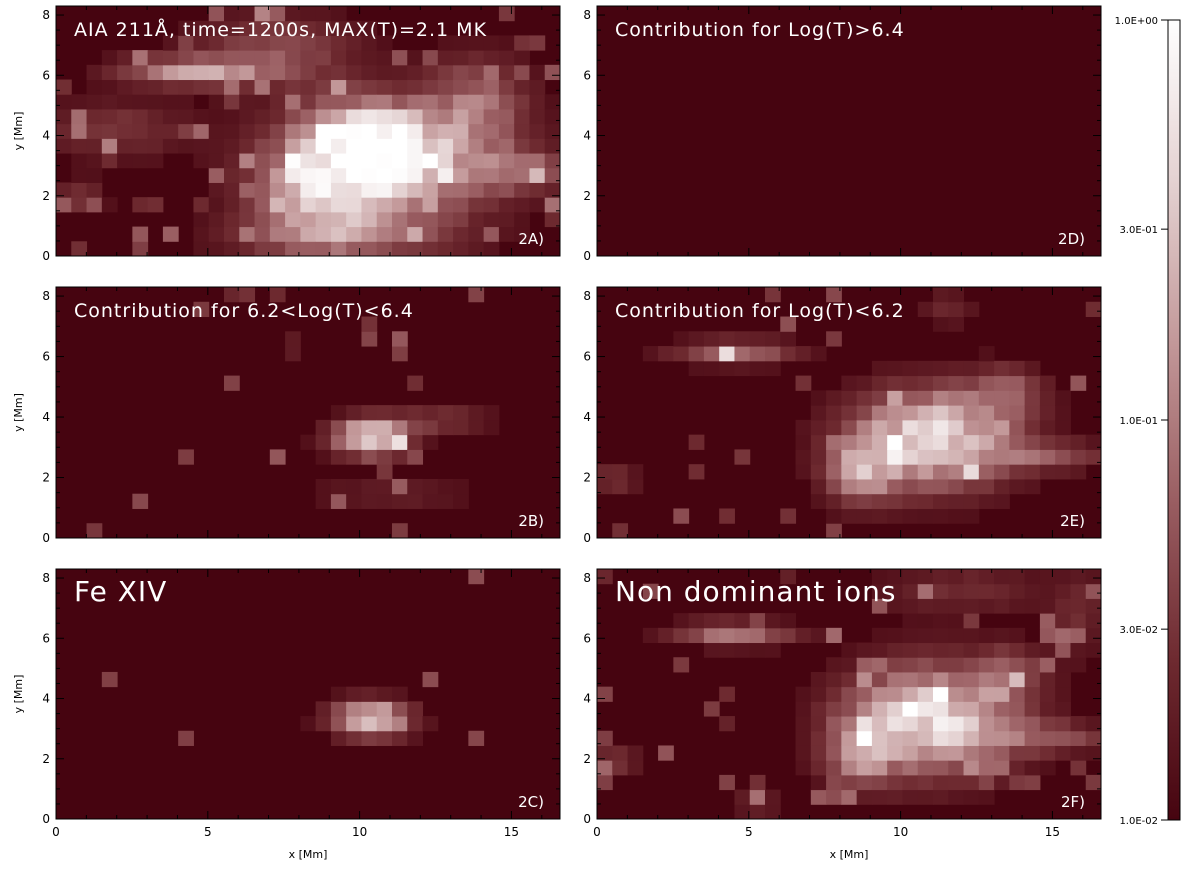 This screenshot has width=1182, height=869. Describe the element at coordinates (749, 832) in the screenshot. I see `x-tick-label: 5` at that location.